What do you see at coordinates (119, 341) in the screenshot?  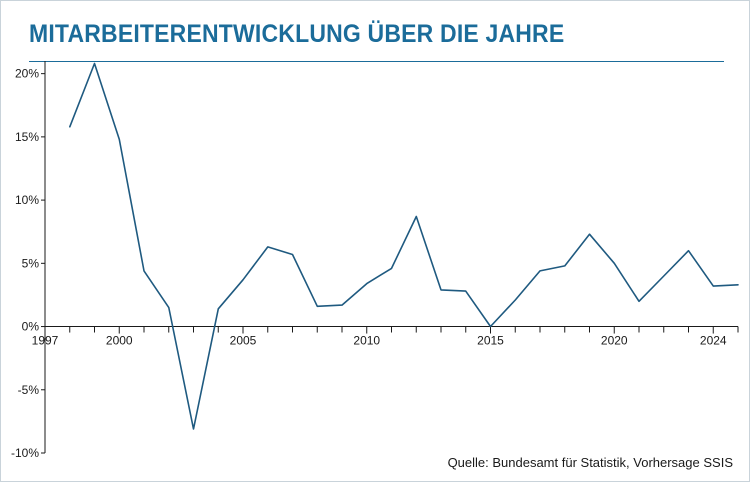 I see `x-tick-label: 2000` at bounding box center [119, 341].